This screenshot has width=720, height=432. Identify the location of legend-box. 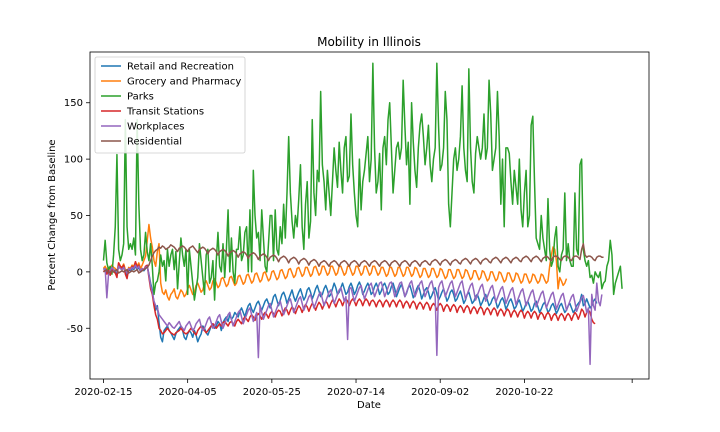
(170, 105).